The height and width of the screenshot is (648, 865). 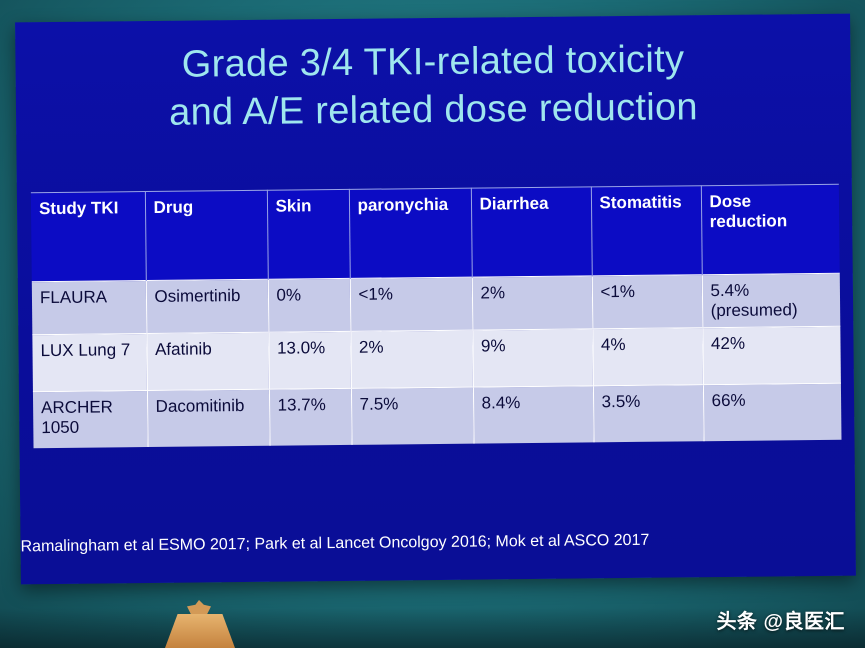 I want to click on cell-stomatitis: 4%, so click(x=647, y=356).